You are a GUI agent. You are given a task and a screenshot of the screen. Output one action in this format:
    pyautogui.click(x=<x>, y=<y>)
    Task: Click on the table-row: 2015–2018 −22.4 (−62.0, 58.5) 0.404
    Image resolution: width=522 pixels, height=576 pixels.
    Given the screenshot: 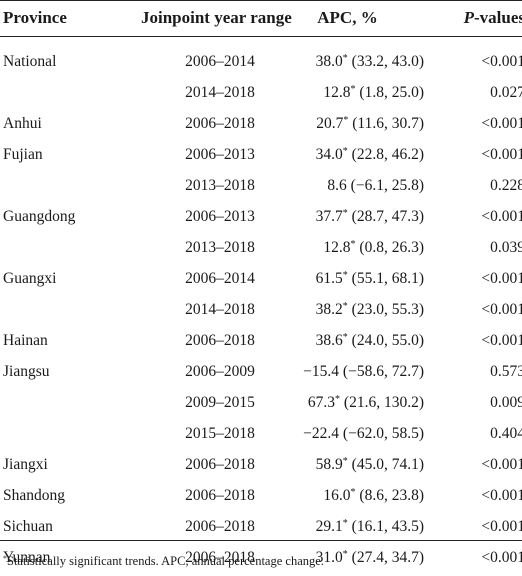 What is the action you would take?
    pyautogui.click(x=261, y=433)
    